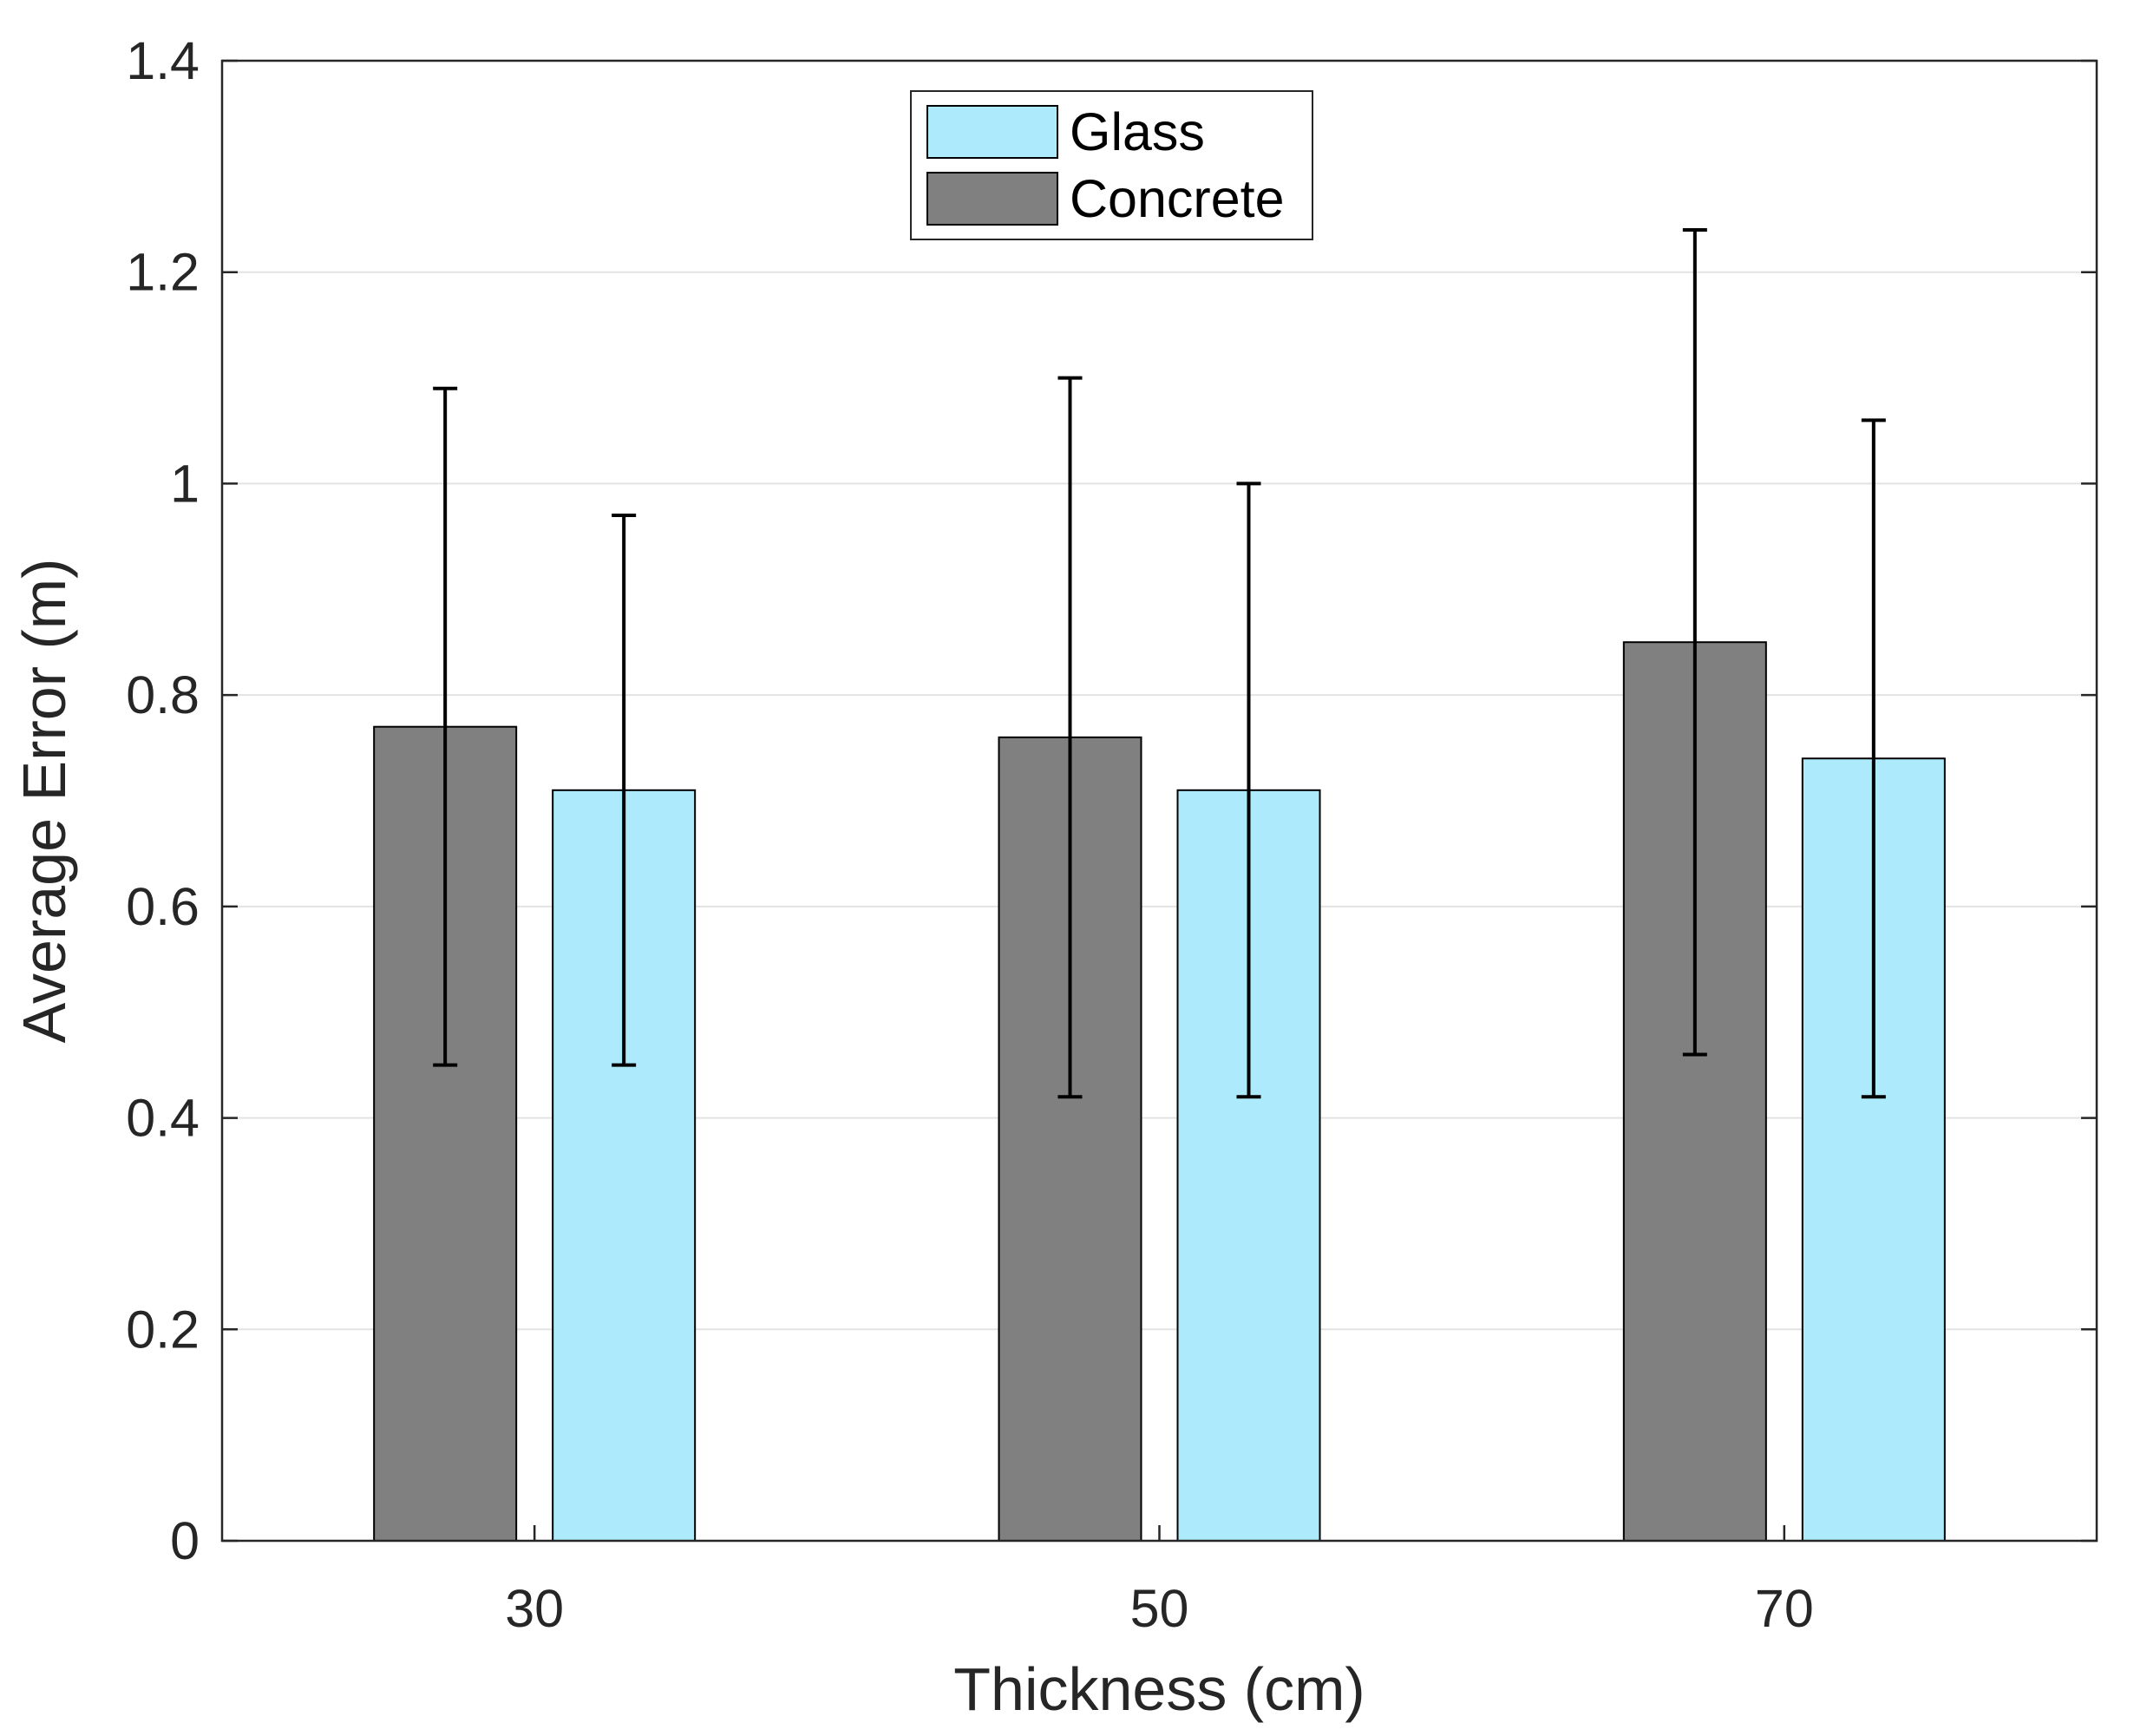 This screenshot has width=2134, height=1736. I want to click on x-tick-label: 50, so click(1159, 1609).